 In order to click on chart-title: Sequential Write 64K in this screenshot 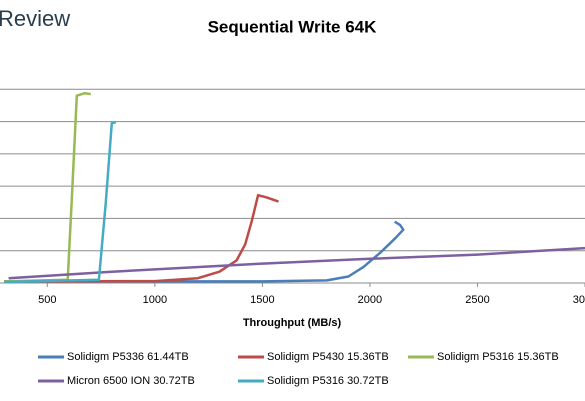, I will do `click(293, 26)`.